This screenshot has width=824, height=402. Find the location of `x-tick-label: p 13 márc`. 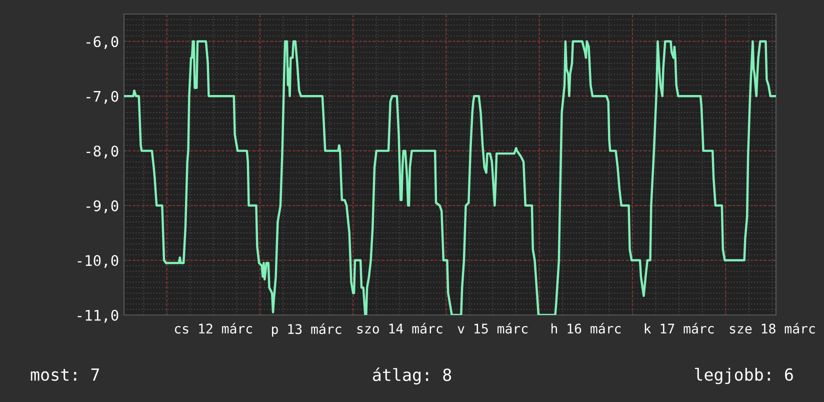

x-tick-label: p 13 márc is located at coordinates (307, 330).